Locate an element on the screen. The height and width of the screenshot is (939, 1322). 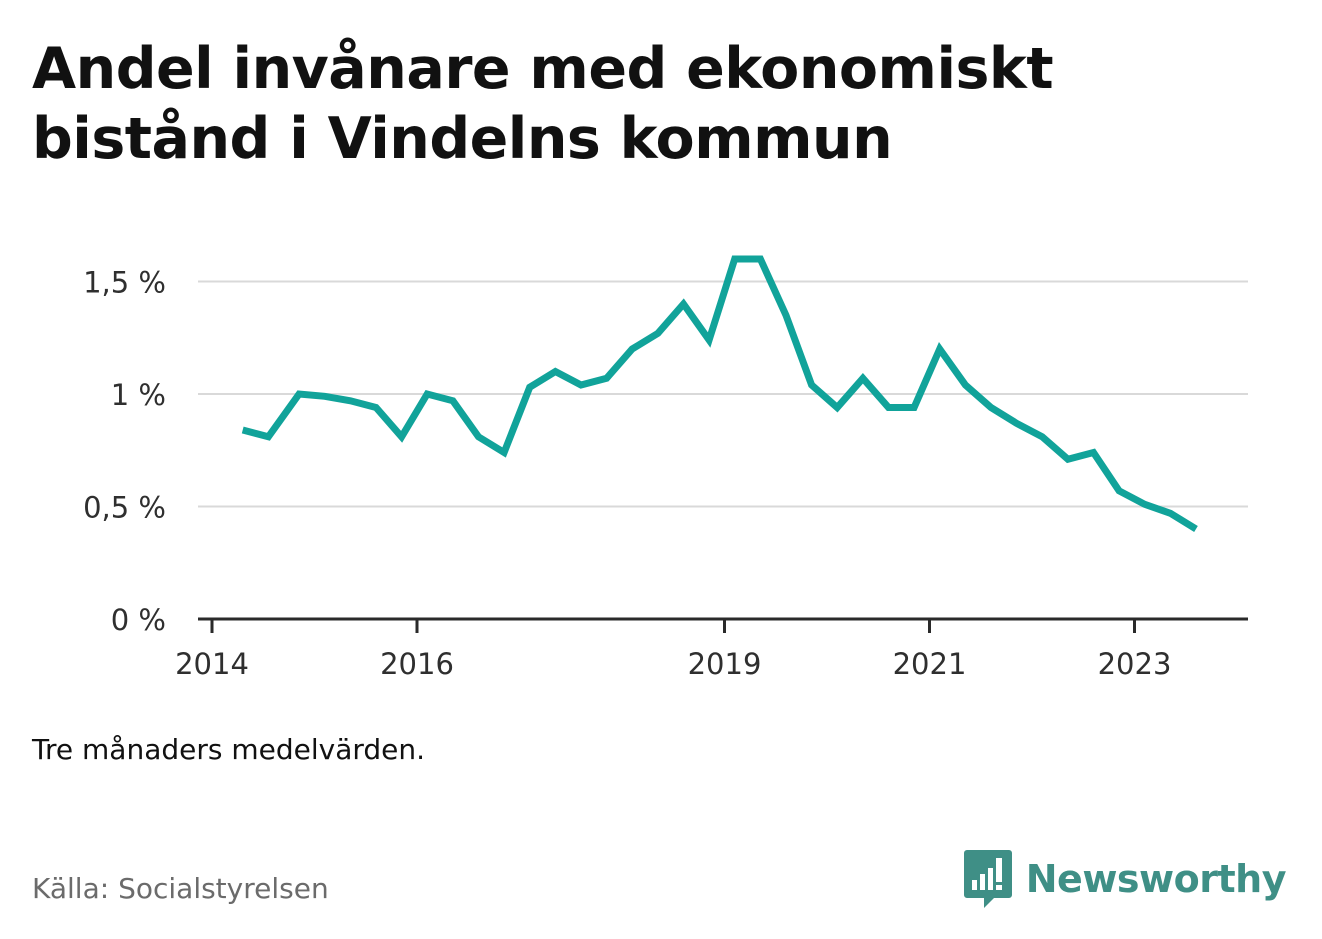
brand-name: Newsworthy is located at coordinates (1156, 879).